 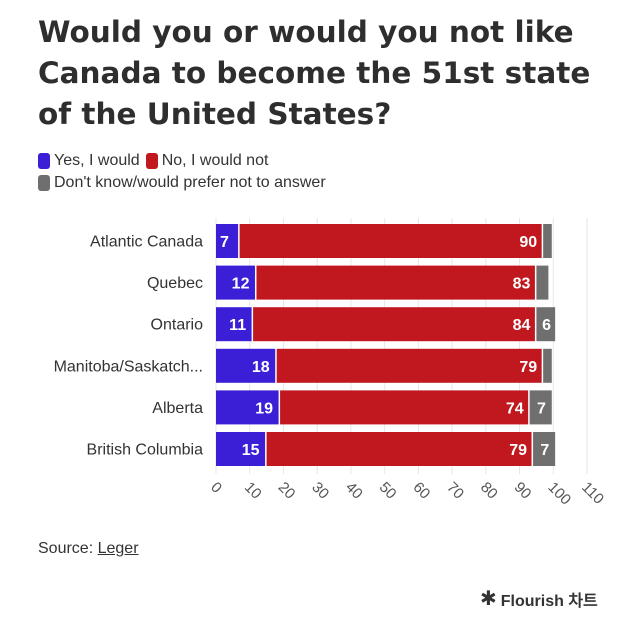 I want to click on flourish-brand-text: Flourish 차트, so click(x=549, y=601).